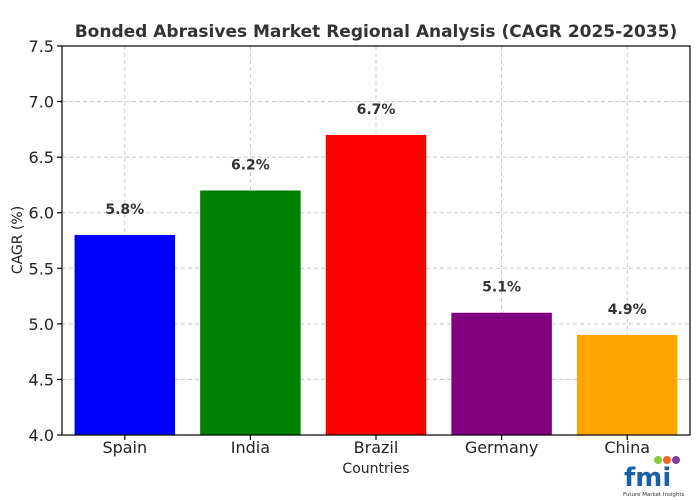 The image size is (700, 500). What do you see at coordinates (250, 312) in the screenshot?
I see `bar-india` at bounding box center [250, 312].